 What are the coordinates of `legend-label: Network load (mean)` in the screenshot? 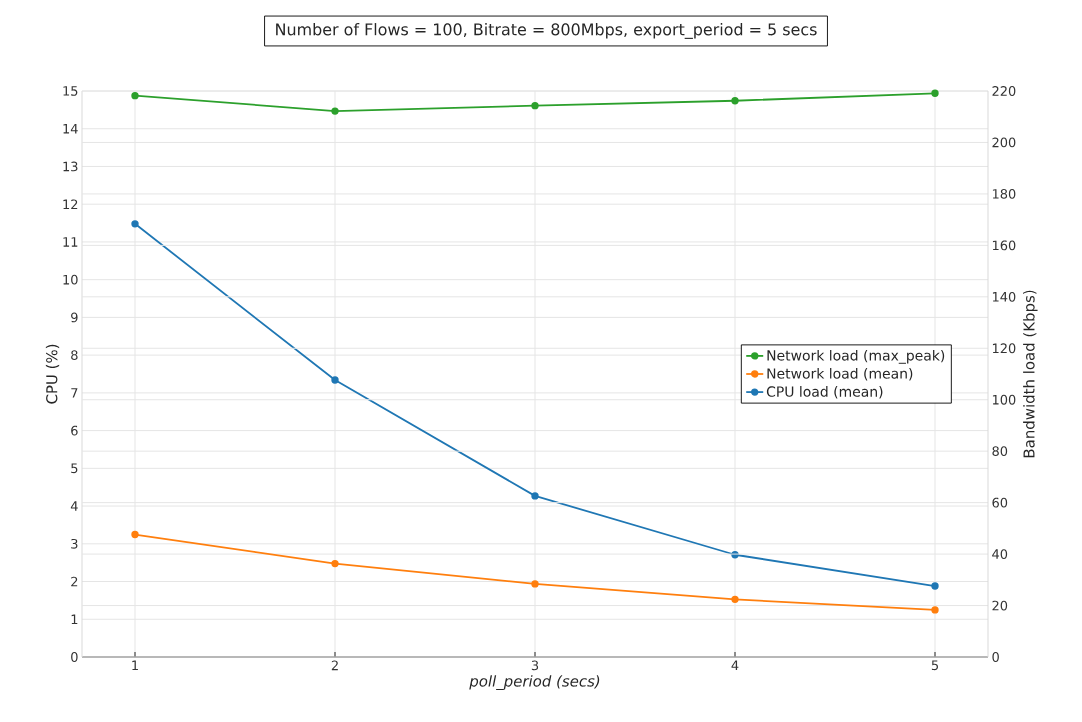 It's located at (840, 374).